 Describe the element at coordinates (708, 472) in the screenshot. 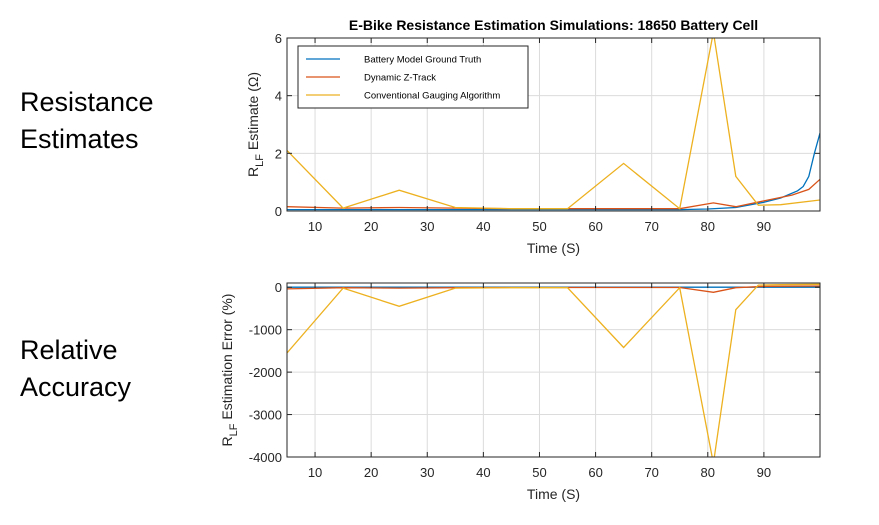

I see `bottom-x-tick-label: 80` at that location.